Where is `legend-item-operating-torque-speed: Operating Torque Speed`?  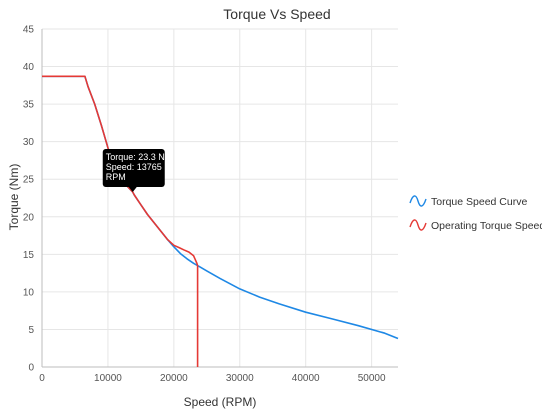
legend-item-operating-torque-speed: Operating Torque Speed is located at coordinates (475, 225).